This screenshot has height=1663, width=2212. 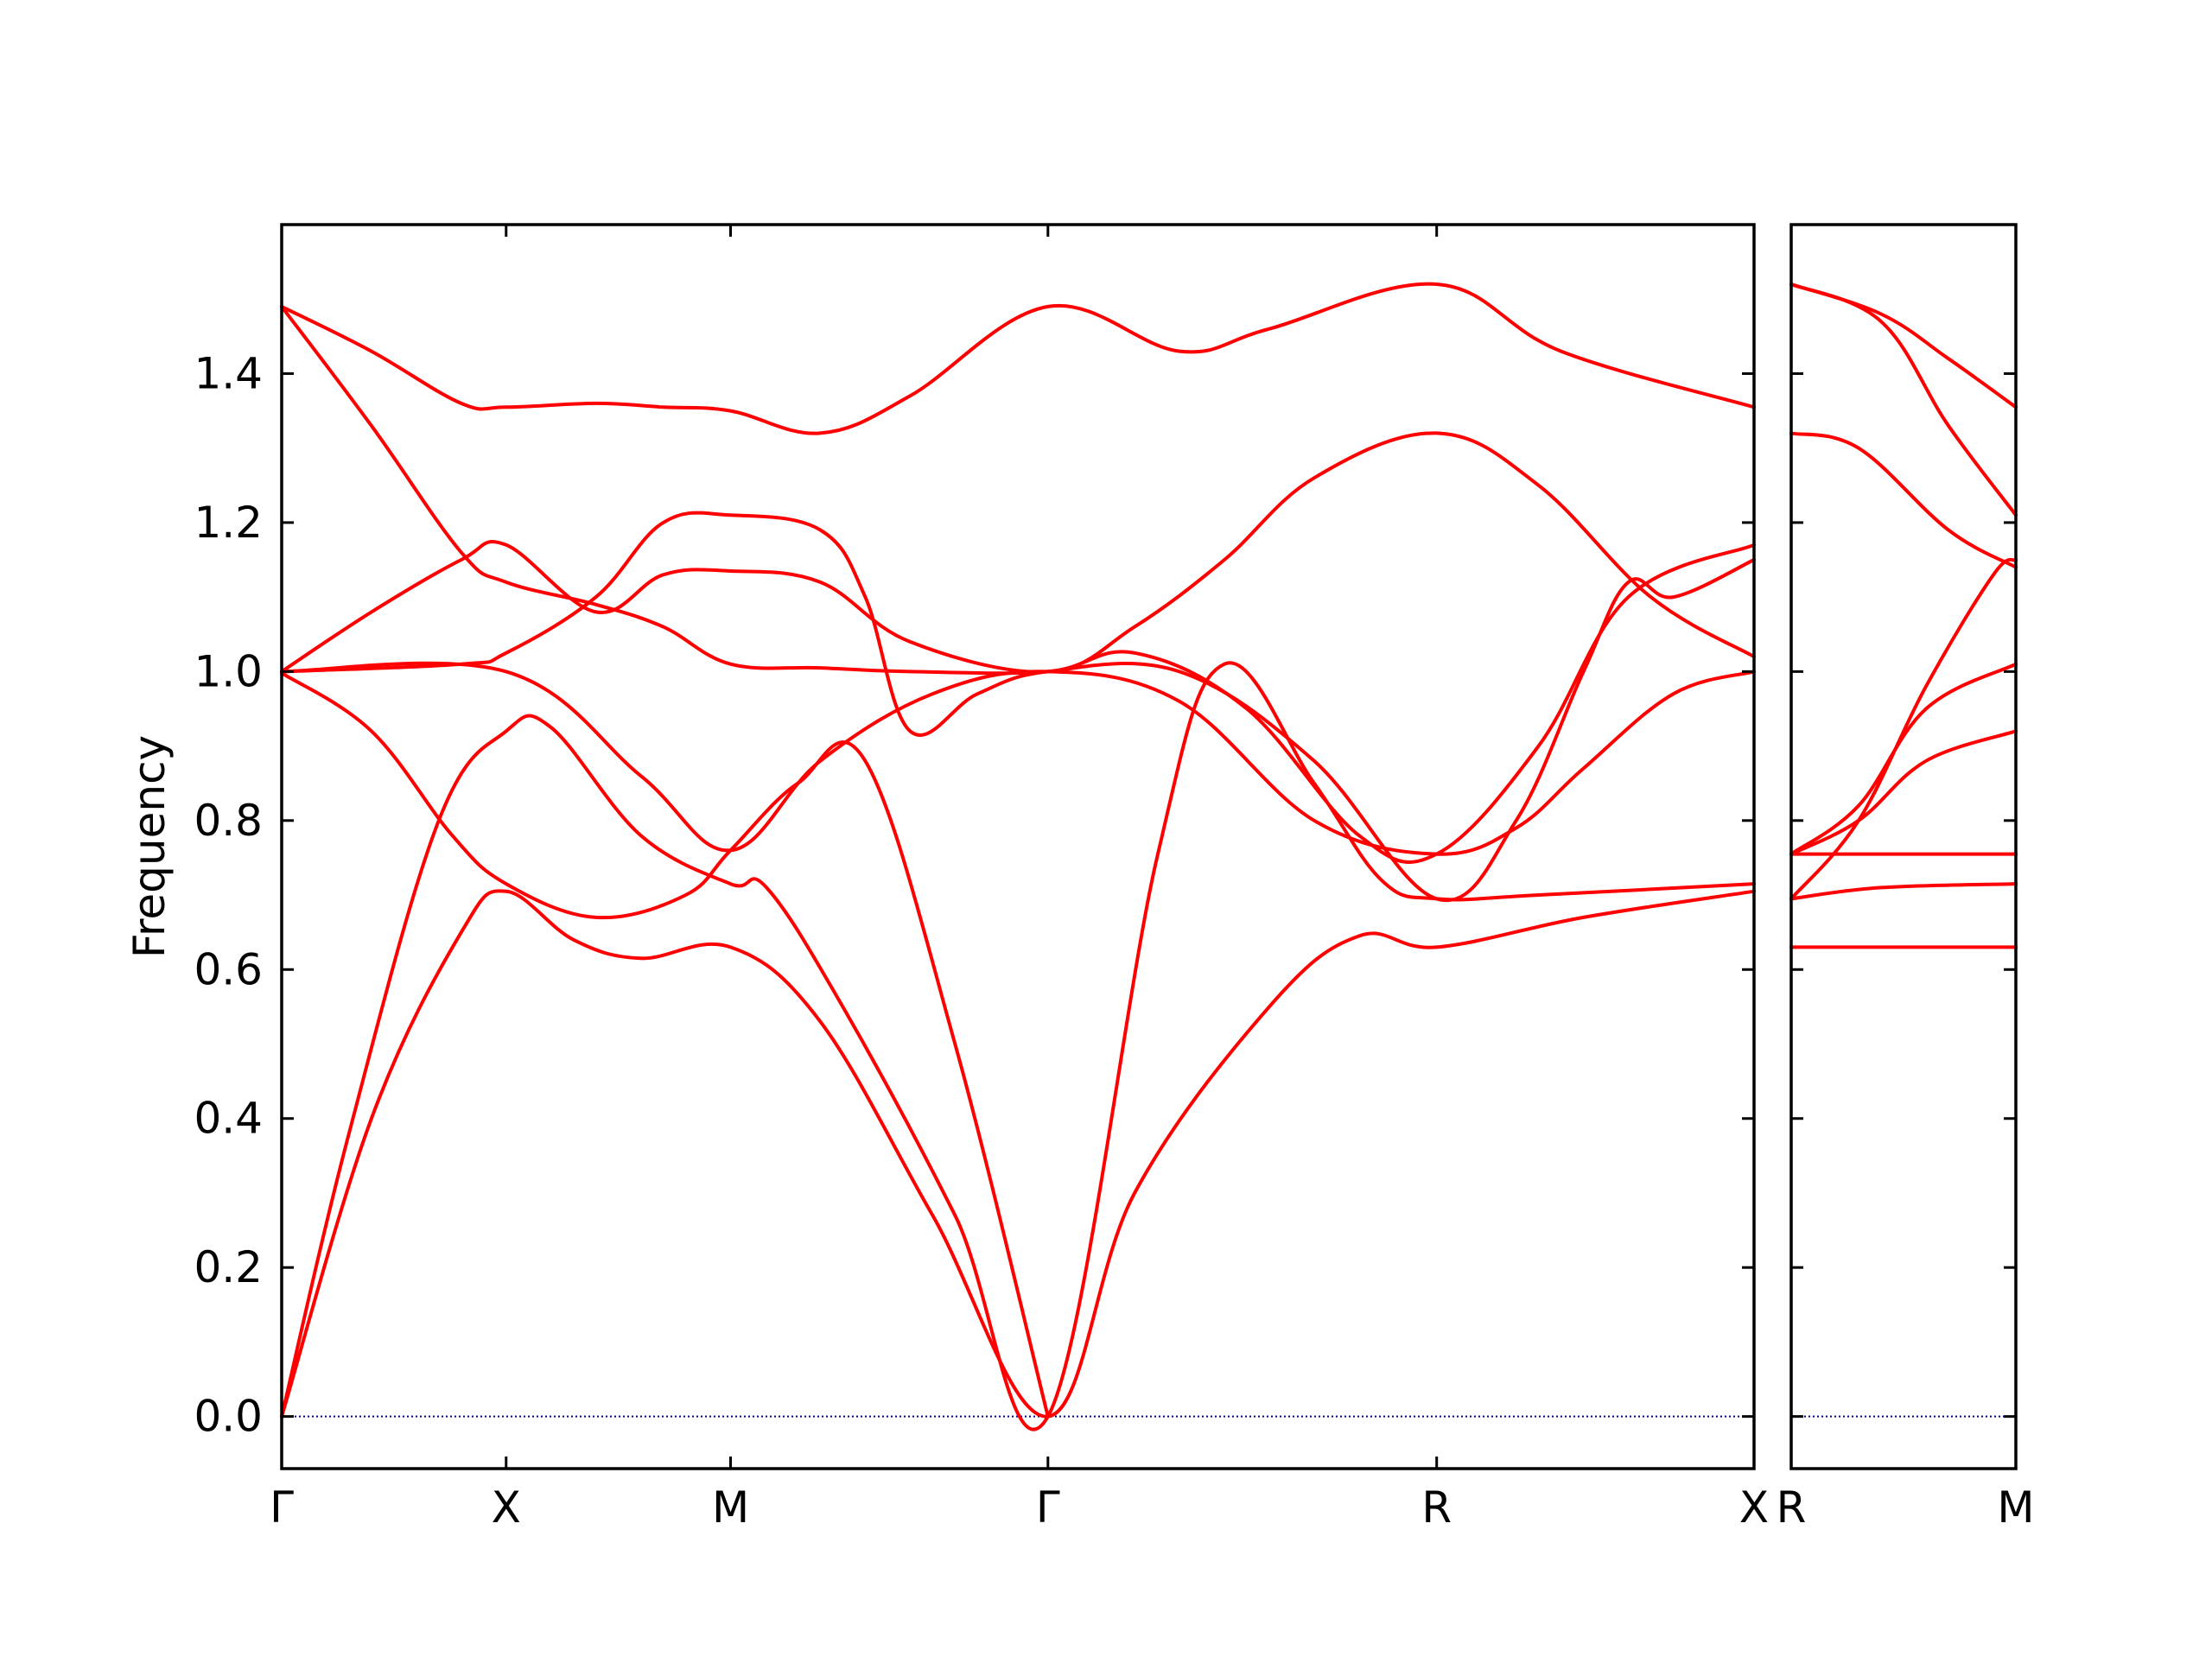 What do you see at coordinates (229, 1417) in the screenshot?
I see `y-tick-label: 0.0` at bounding box center [229, 1417].